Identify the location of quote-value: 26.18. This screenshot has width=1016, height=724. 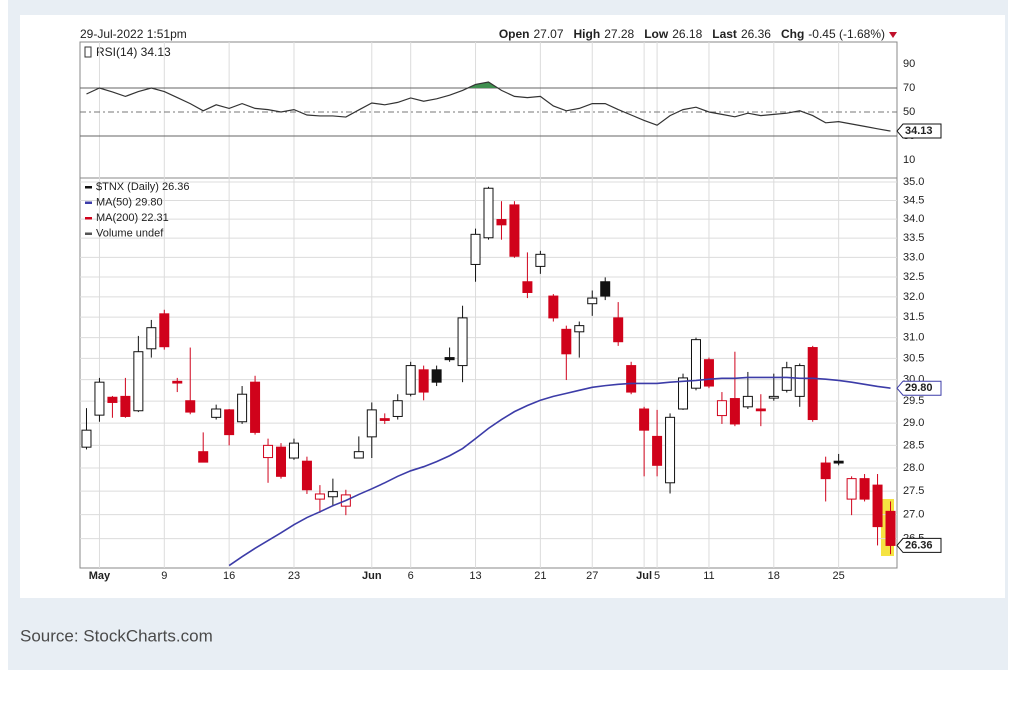
(687, 34).